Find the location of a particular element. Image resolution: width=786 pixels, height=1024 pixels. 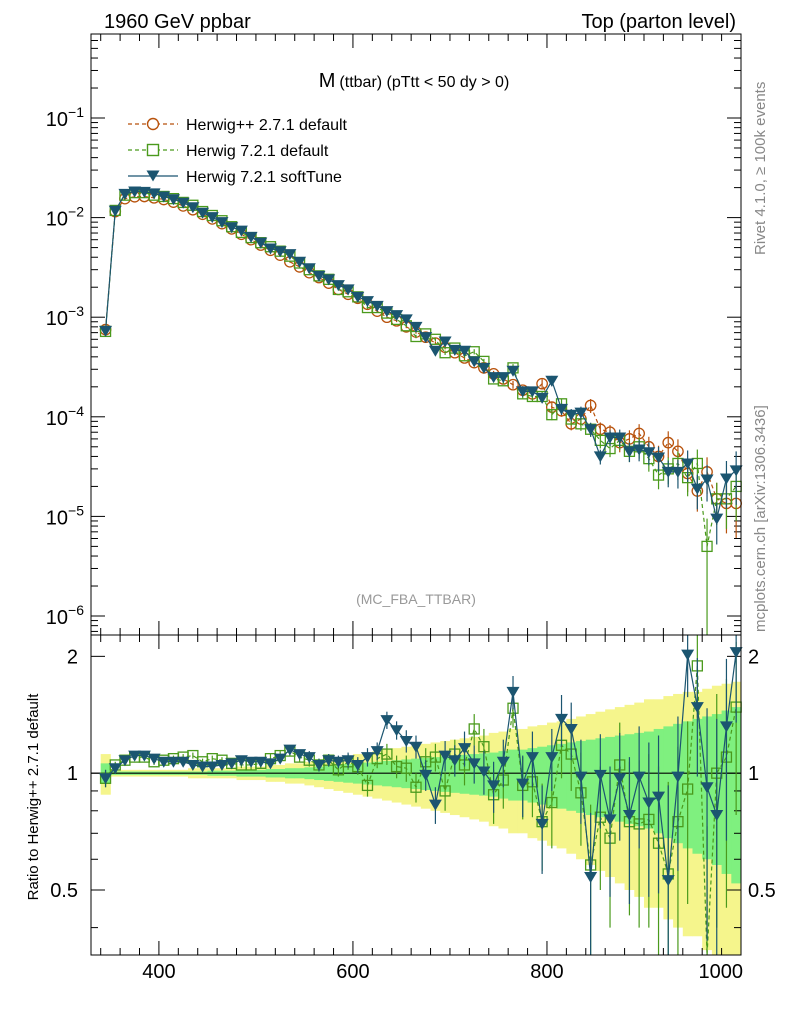

title-main: M is located at coordinates (327, 81).